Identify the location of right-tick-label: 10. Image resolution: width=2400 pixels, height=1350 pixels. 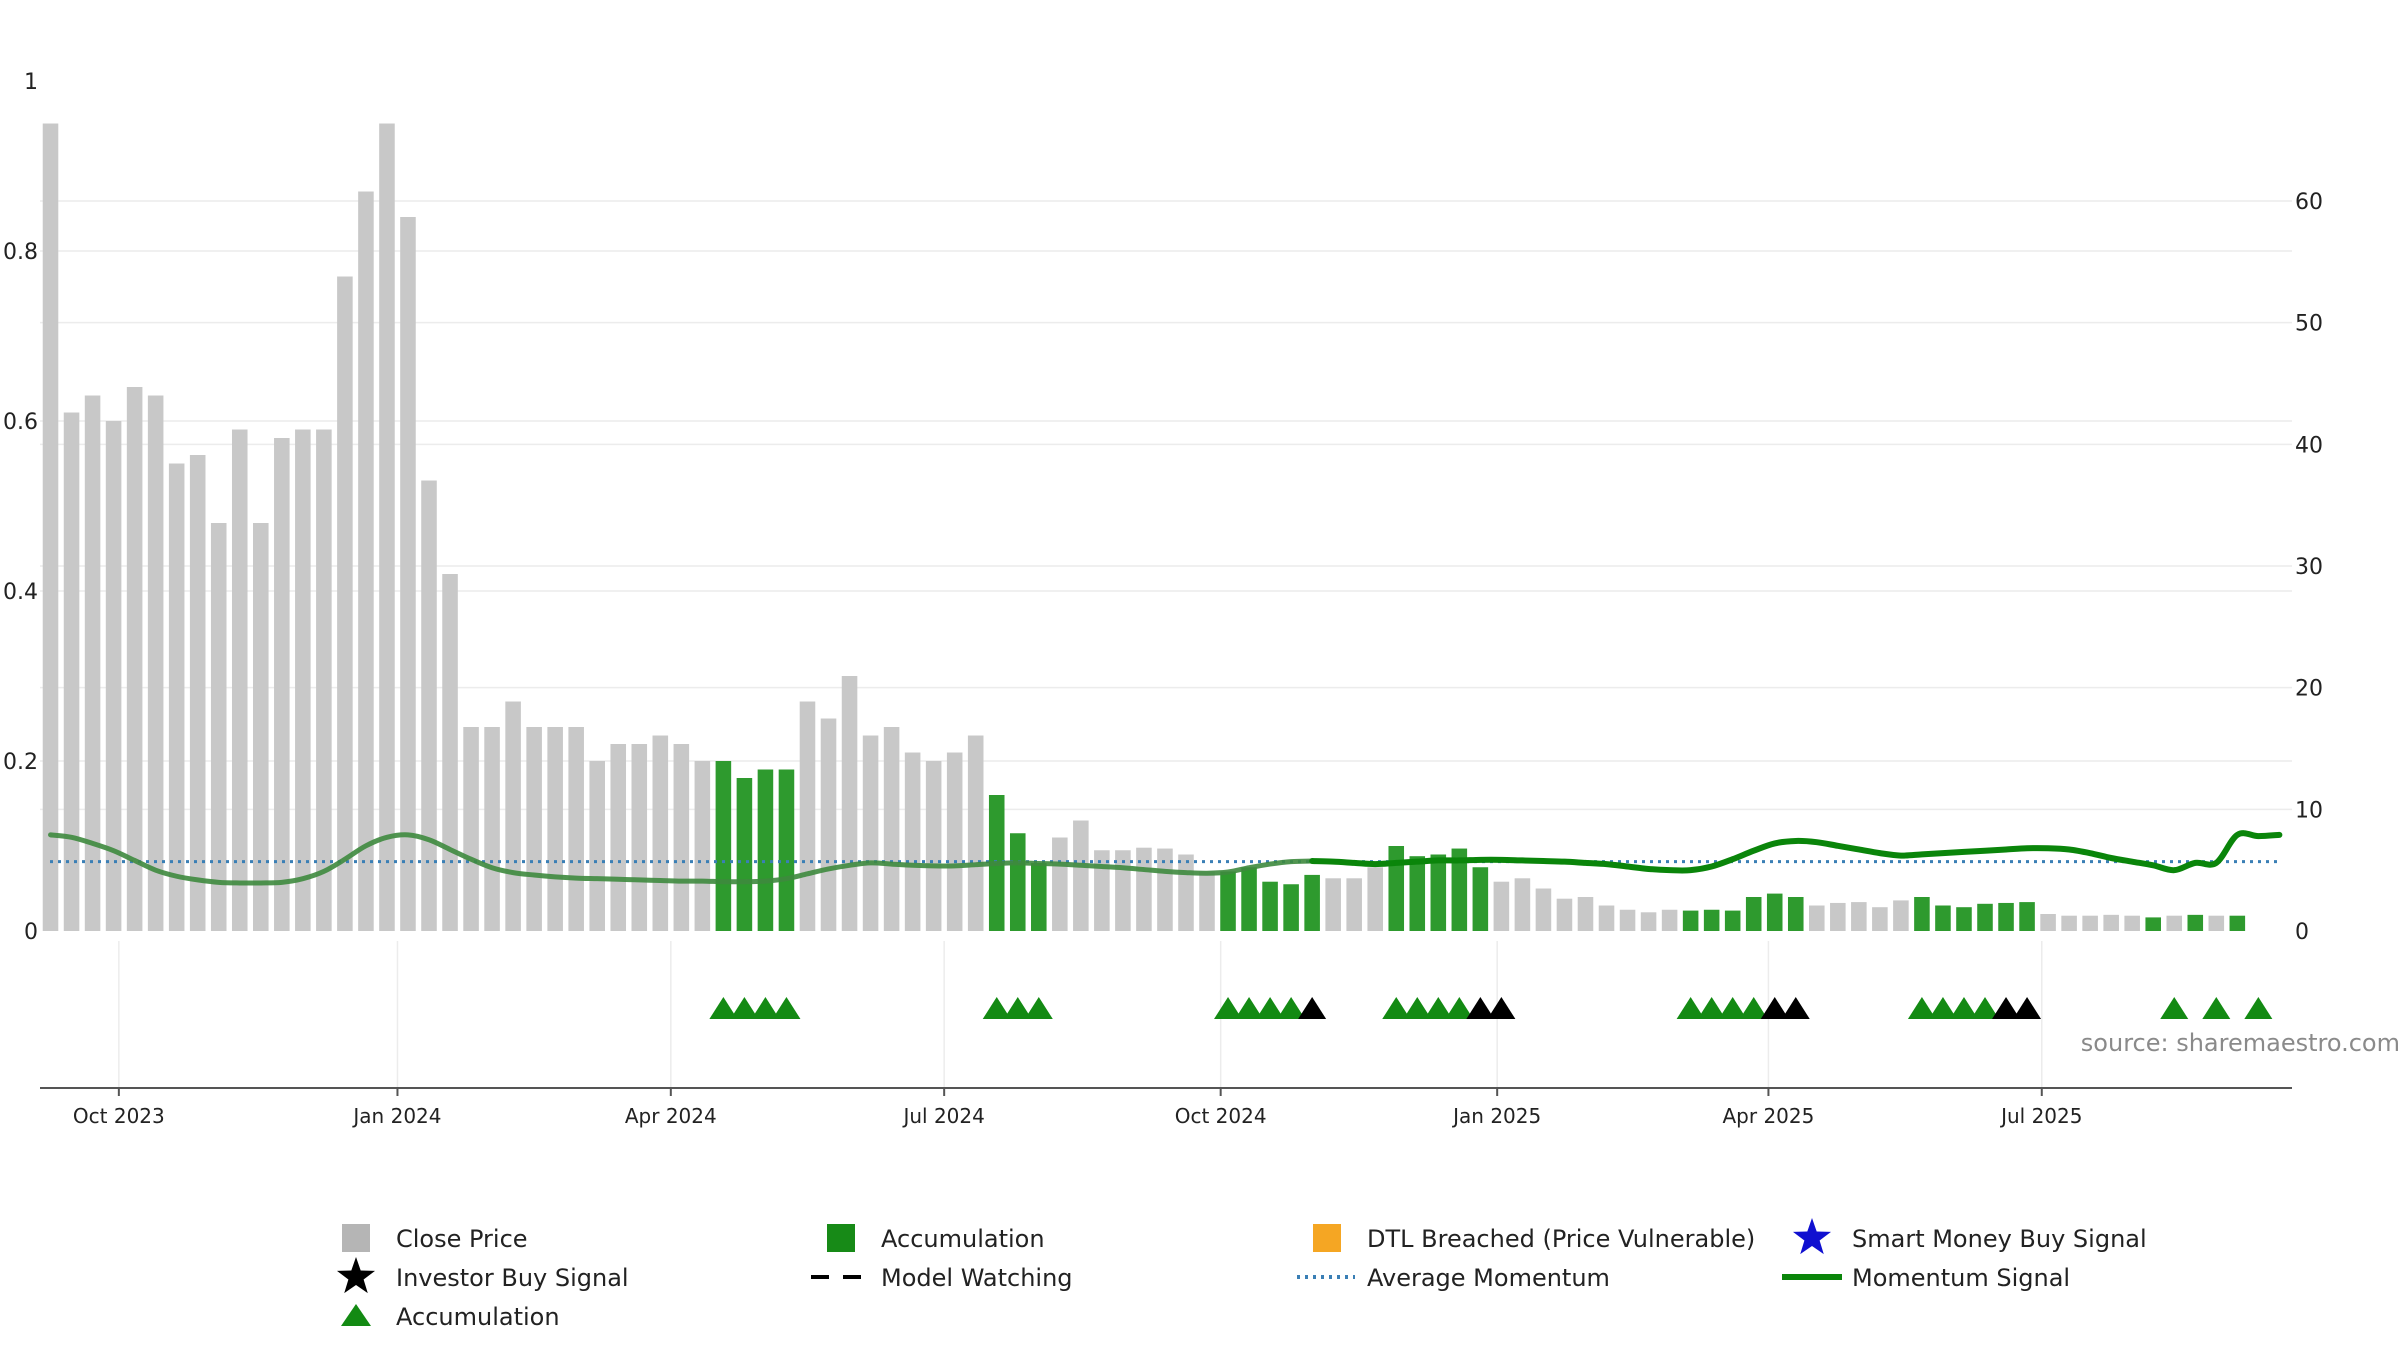
(2309, 810).